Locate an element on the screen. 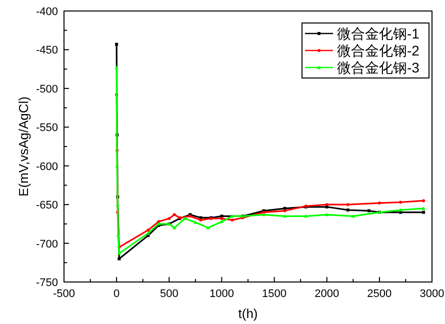 The height and width of the screenshot is (324, 445). x-tick-label: 2000 is located at coordinates (327, 294).